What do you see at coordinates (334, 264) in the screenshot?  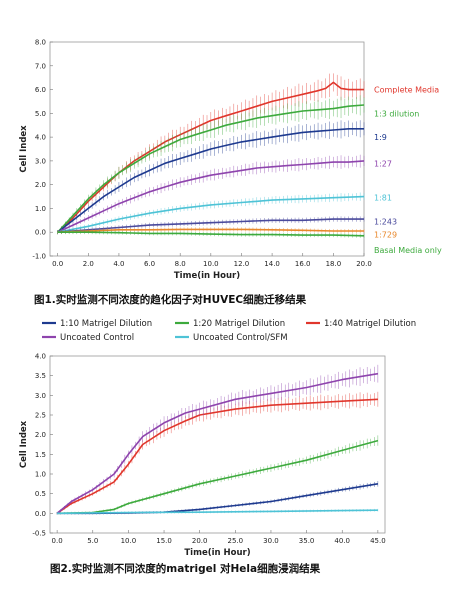 I see `x-tick-label: 18.0` at bounding box center [334, 264].